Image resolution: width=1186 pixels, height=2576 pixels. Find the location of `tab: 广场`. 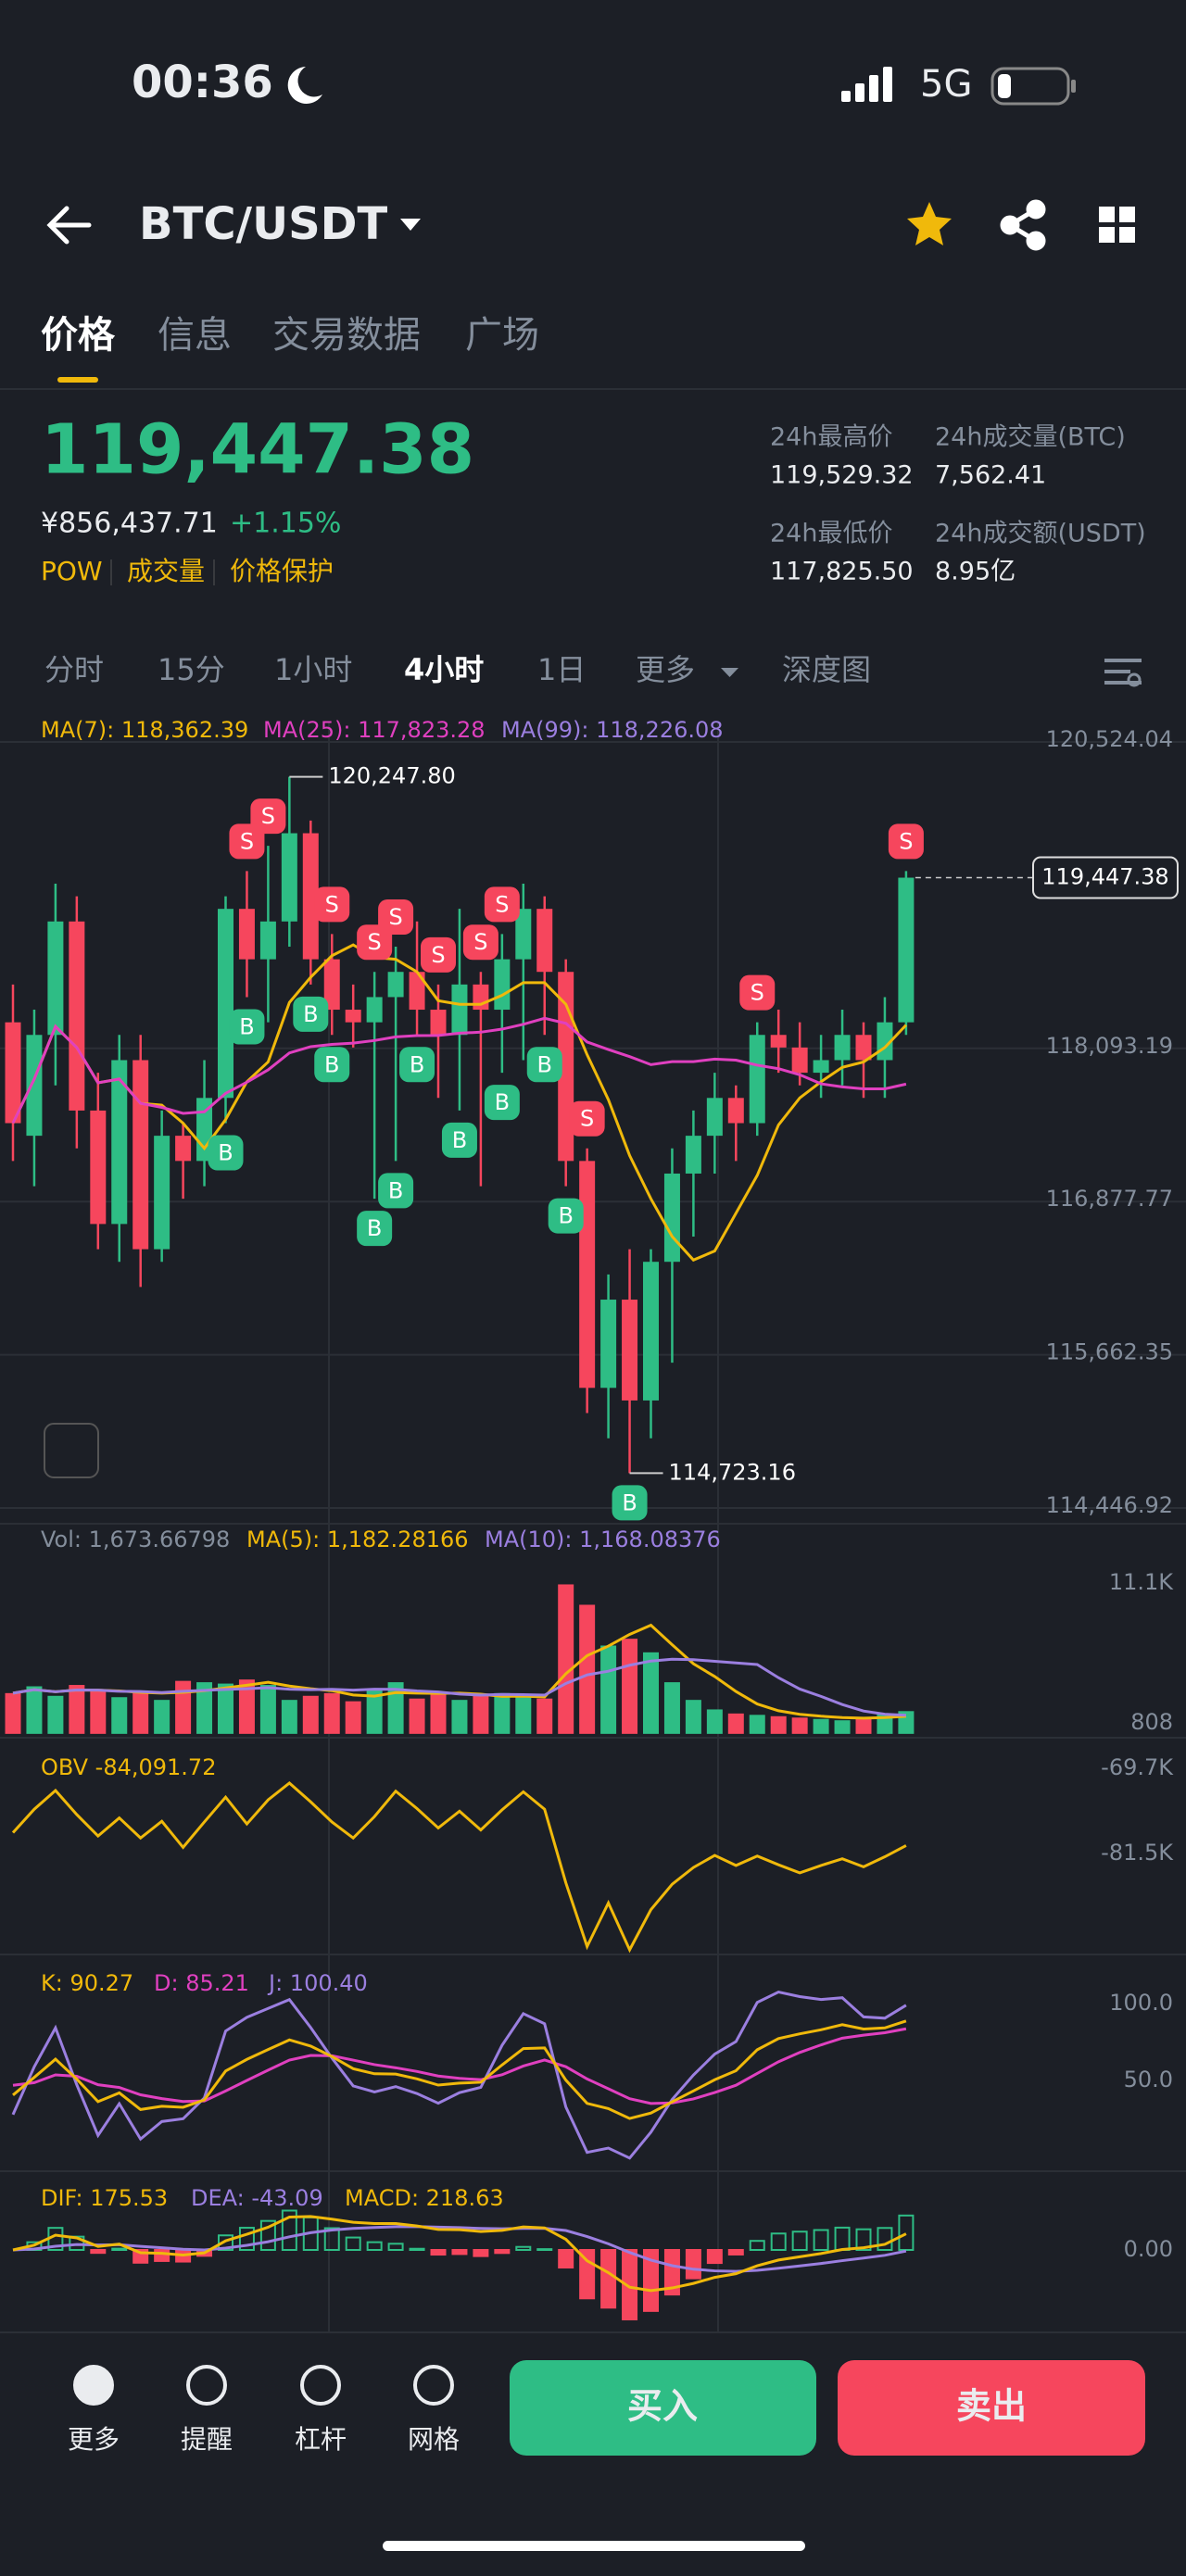

tab: 广场 is located at coordinates (502, 335).